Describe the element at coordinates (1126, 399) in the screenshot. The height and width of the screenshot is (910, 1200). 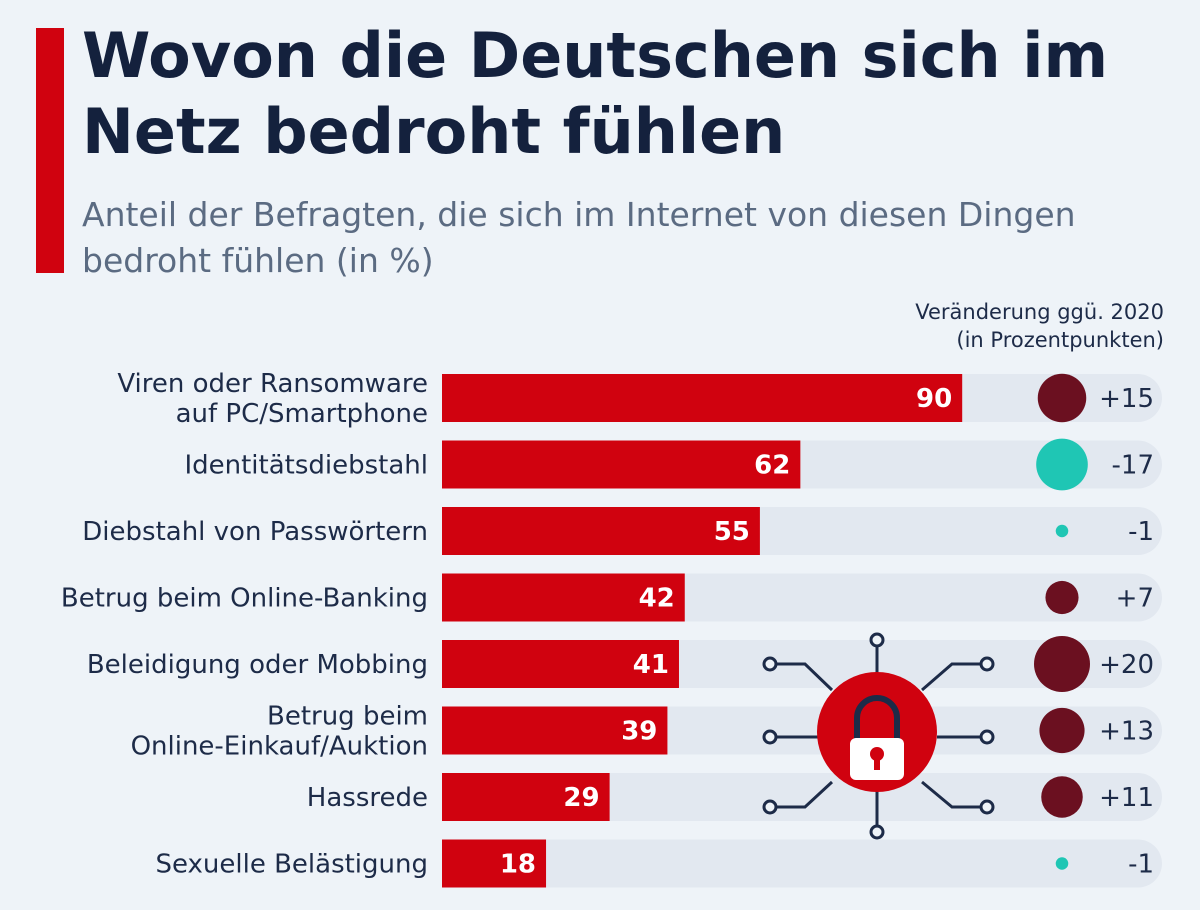
I see `change-value-label: +15` at that location.